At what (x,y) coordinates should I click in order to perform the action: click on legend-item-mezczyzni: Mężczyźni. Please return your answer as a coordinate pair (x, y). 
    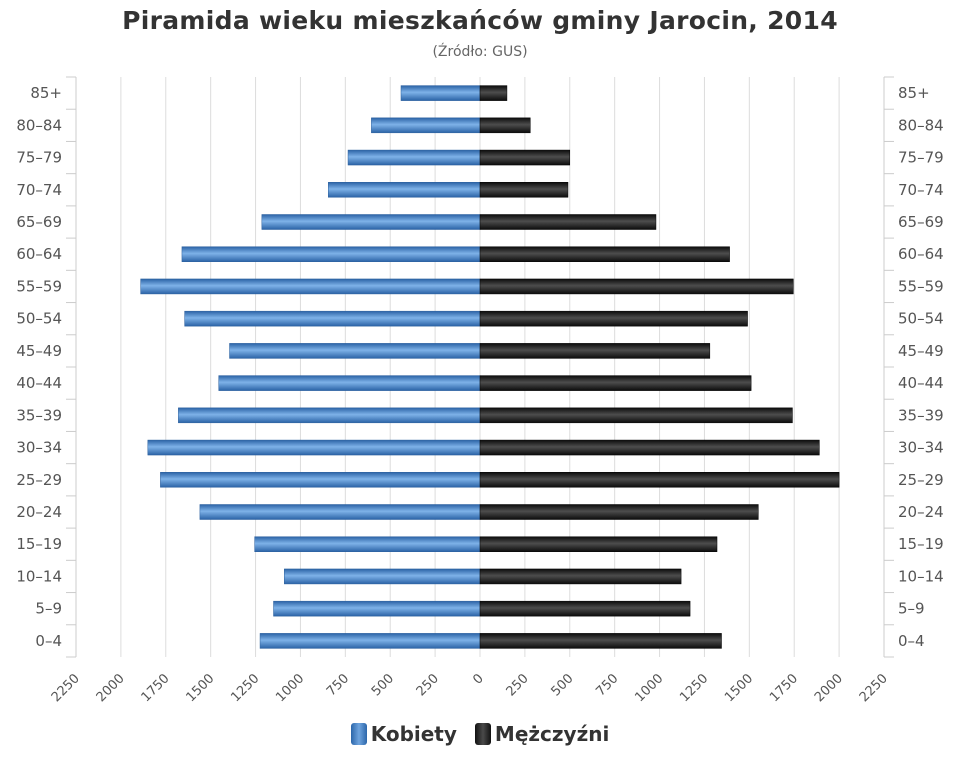
    Looking at the image, I should click on (542, 734).